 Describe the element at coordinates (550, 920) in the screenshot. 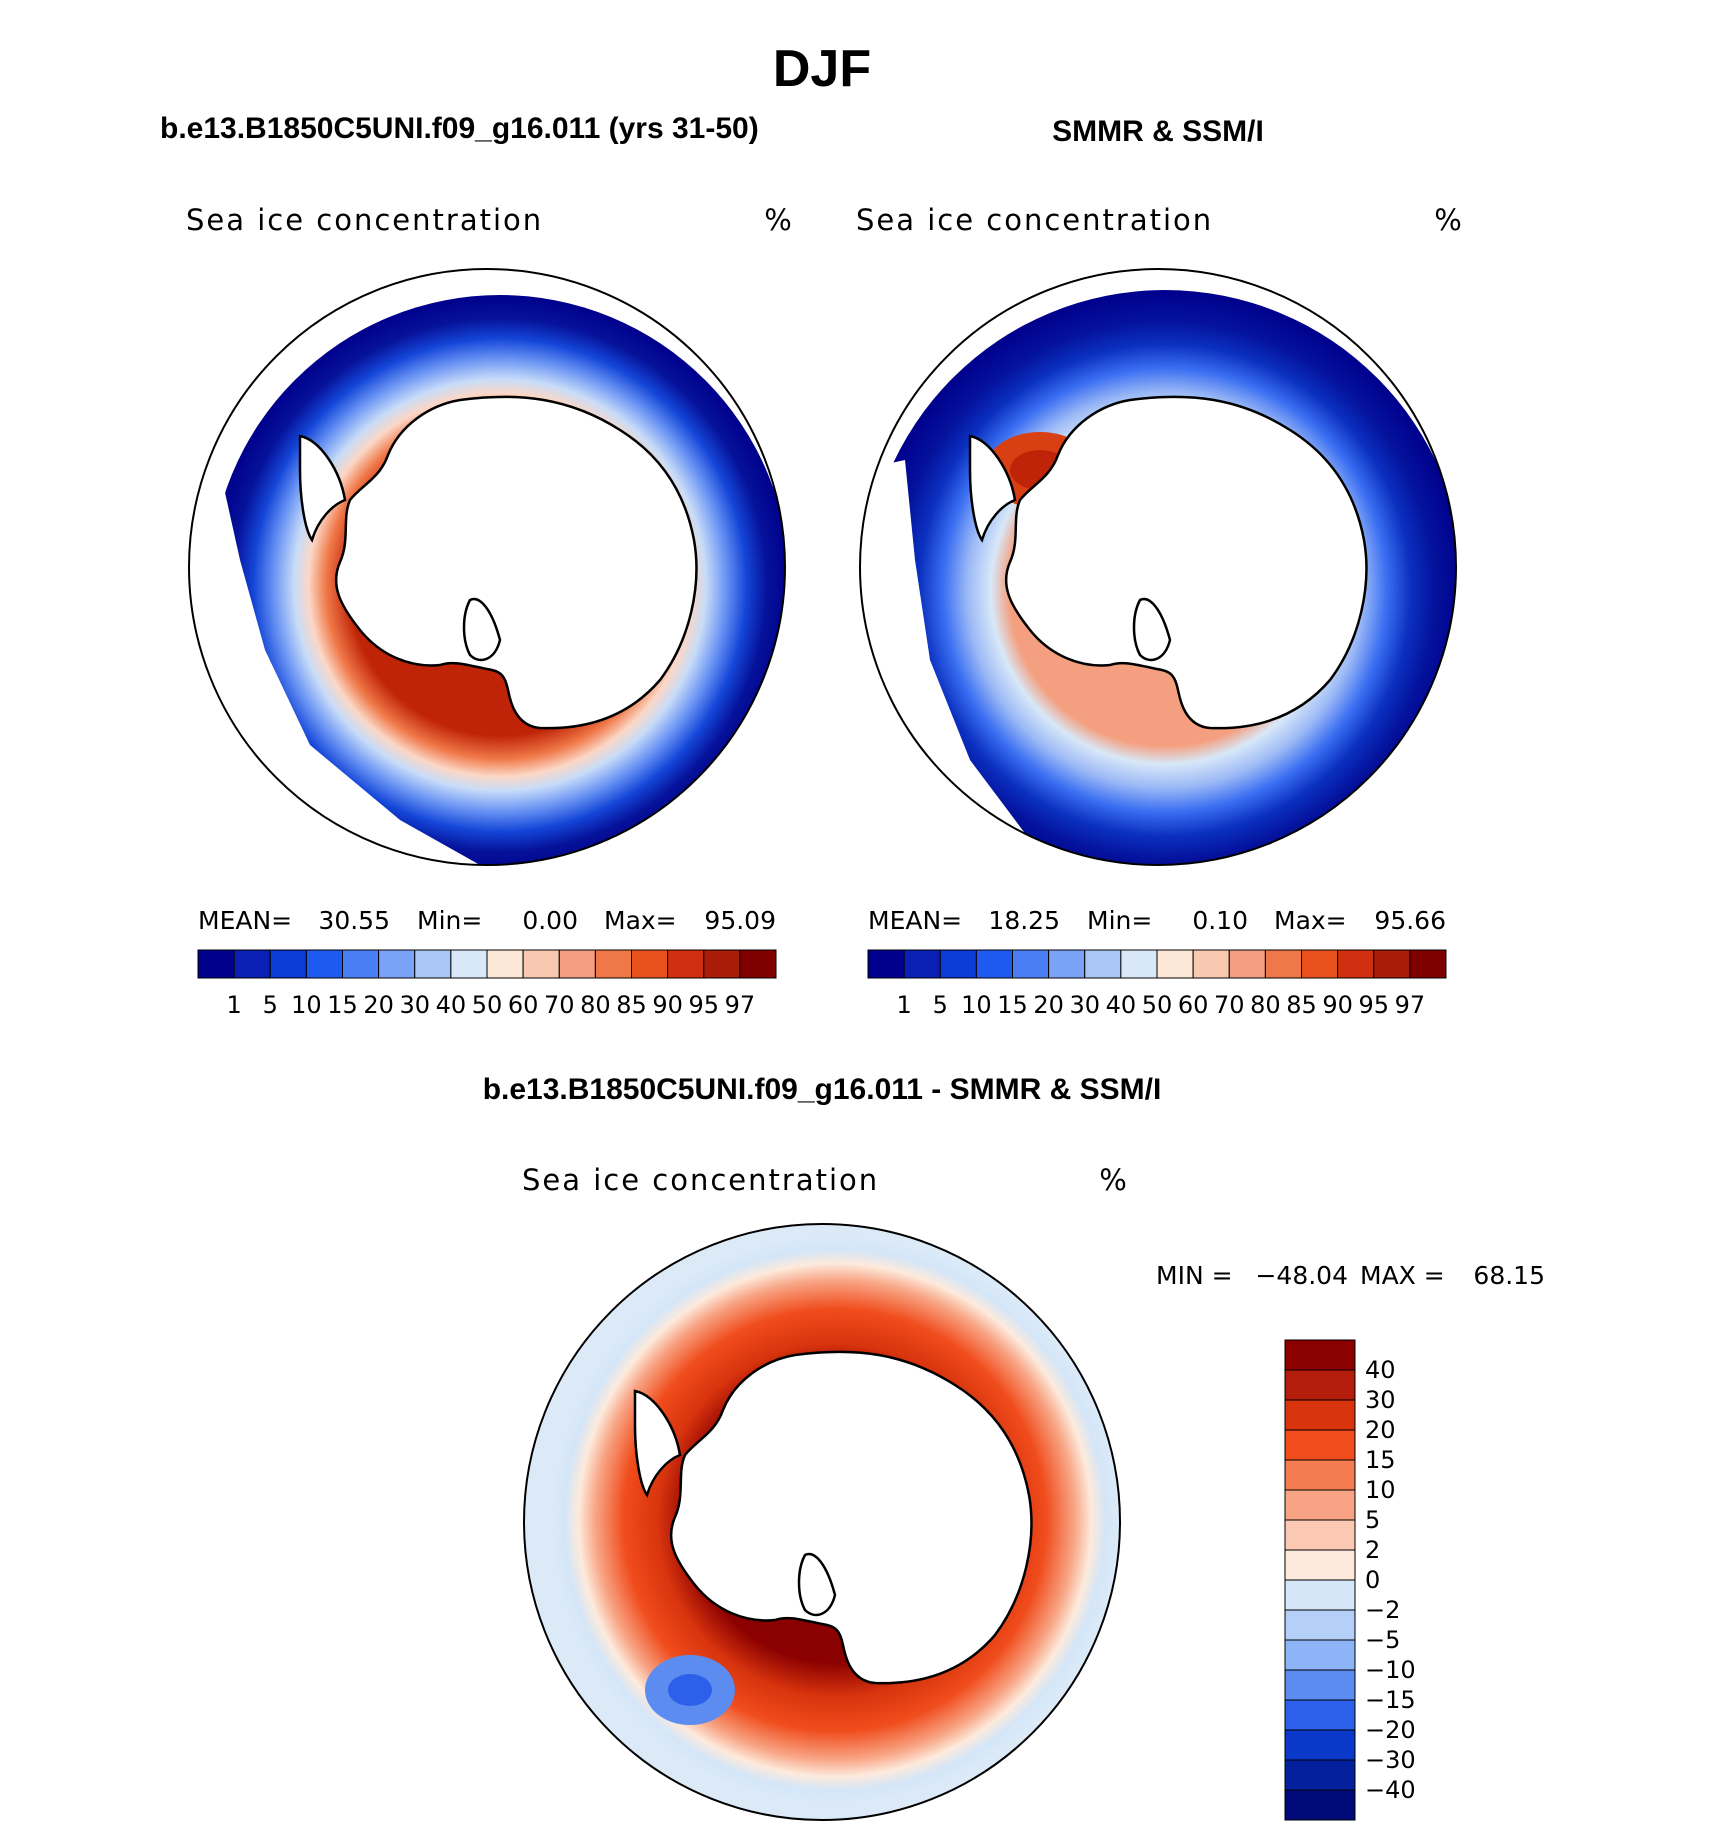

I see `stat-min-value: 0.00` at that location.